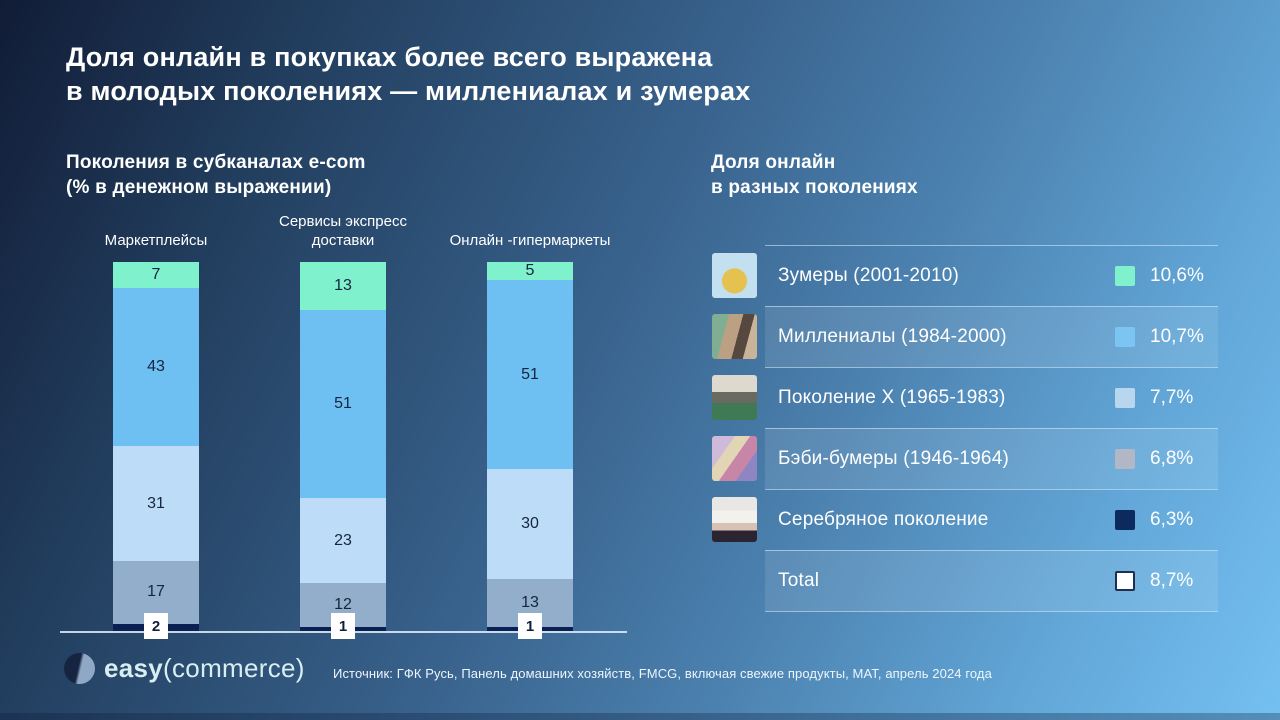  I want to click on generation-x-photo, so click(734, 397).